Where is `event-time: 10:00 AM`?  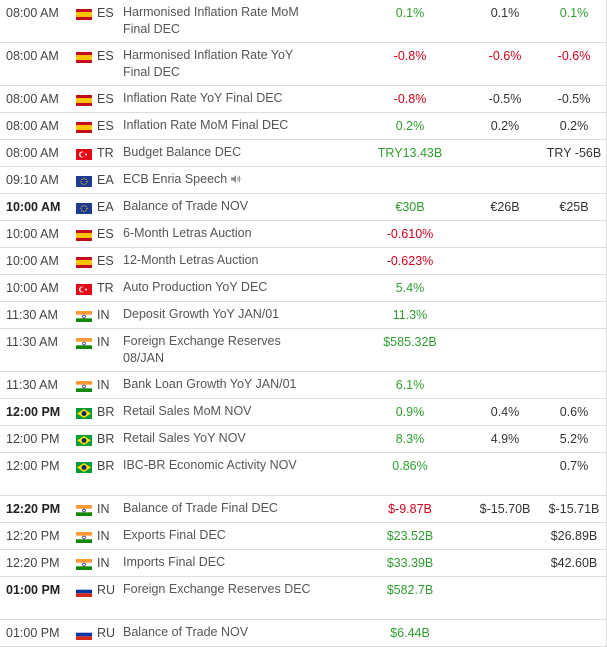
event-time: 10:00 AM is located at coordinates (33, 207).